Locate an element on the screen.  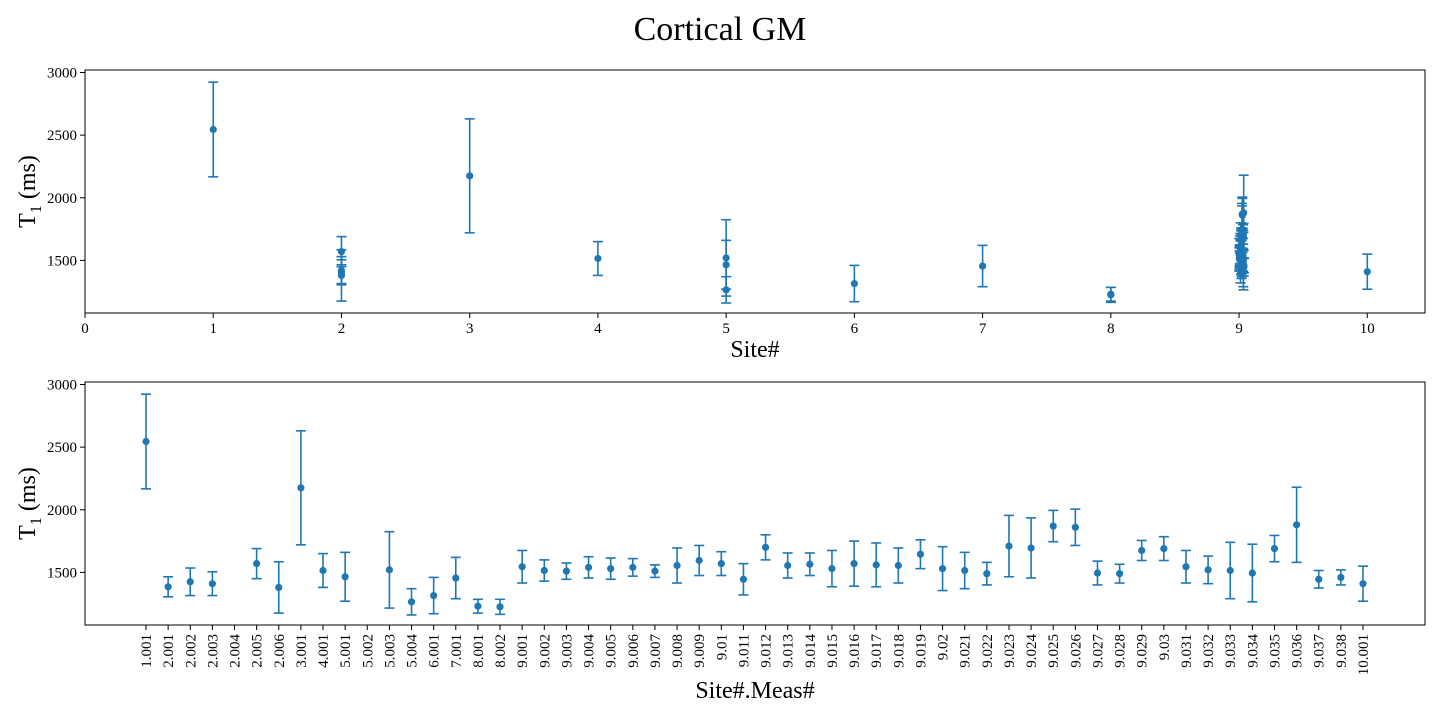
x-tick-label: 9.001 is located at coordinates (523, 651).